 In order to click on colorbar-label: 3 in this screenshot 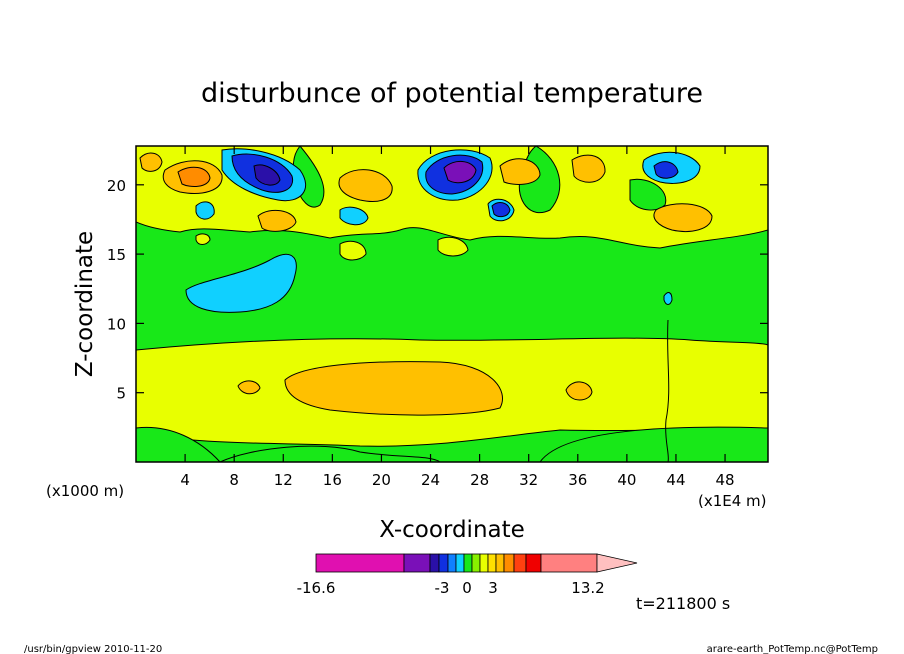, I will do `click(493, 588)`.